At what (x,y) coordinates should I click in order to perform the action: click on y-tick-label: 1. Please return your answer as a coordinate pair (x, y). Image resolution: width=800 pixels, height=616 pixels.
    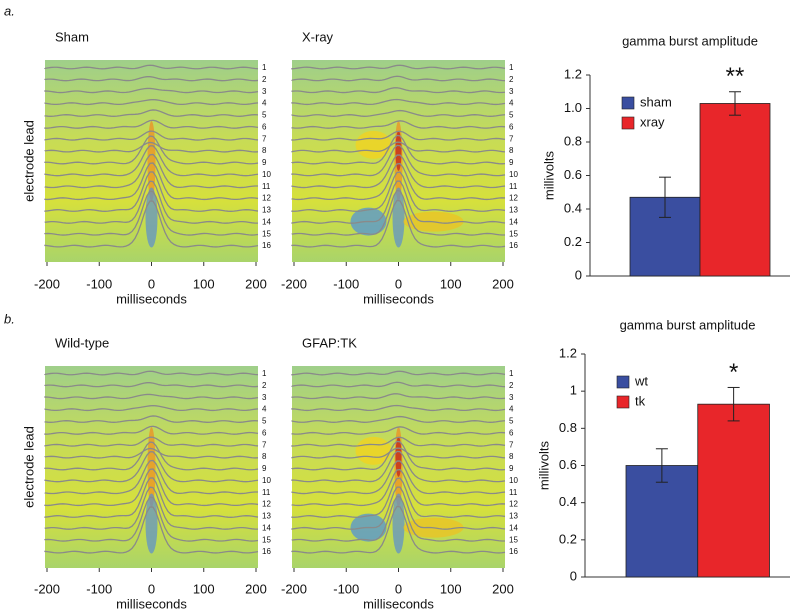
    Looking at the image, I should click on (573, 390).